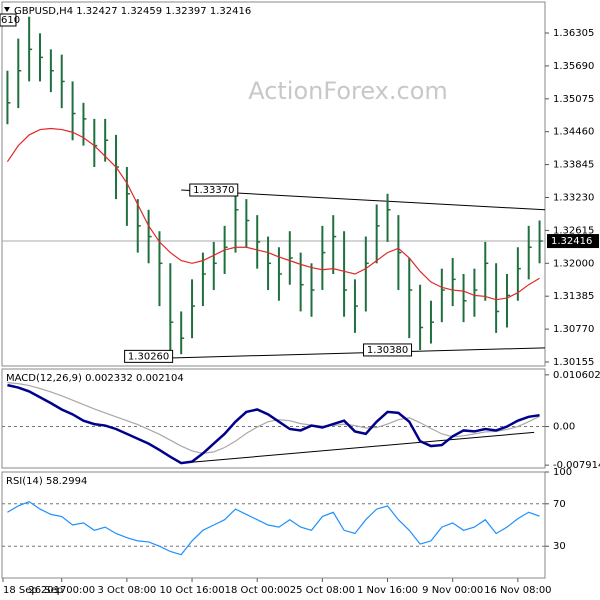 This screenshot has width=600, height=600. Describe the element at coordinates (191, 590) in the screenshot. I see `x-tick-label: 10 Oct 16:00` at that location.